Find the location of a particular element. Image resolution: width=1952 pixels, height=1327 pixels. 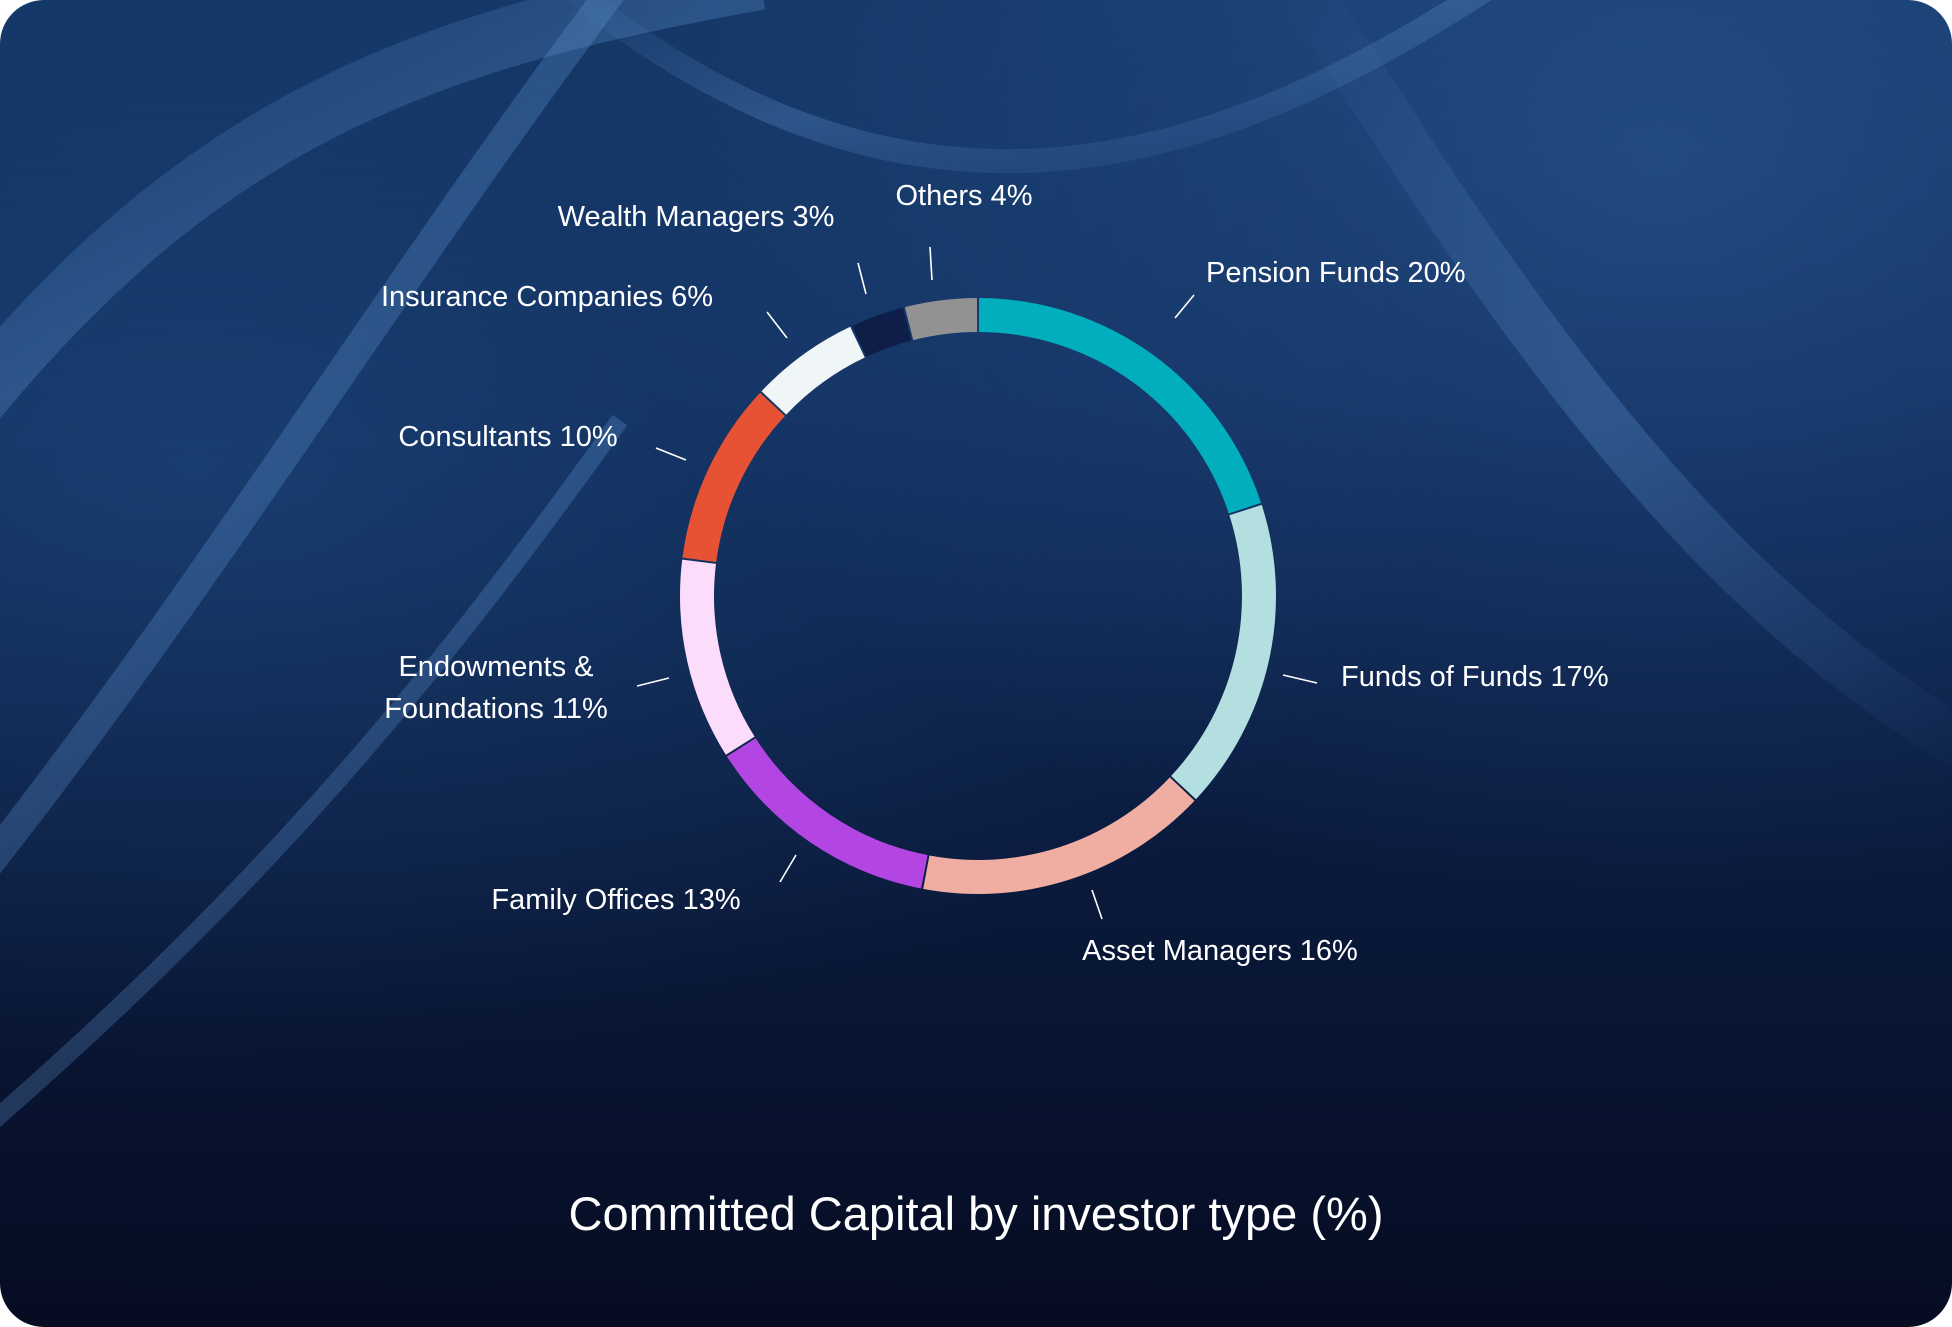

label-line: Funds of Funds 17% is located at coordinates (1475, 677).